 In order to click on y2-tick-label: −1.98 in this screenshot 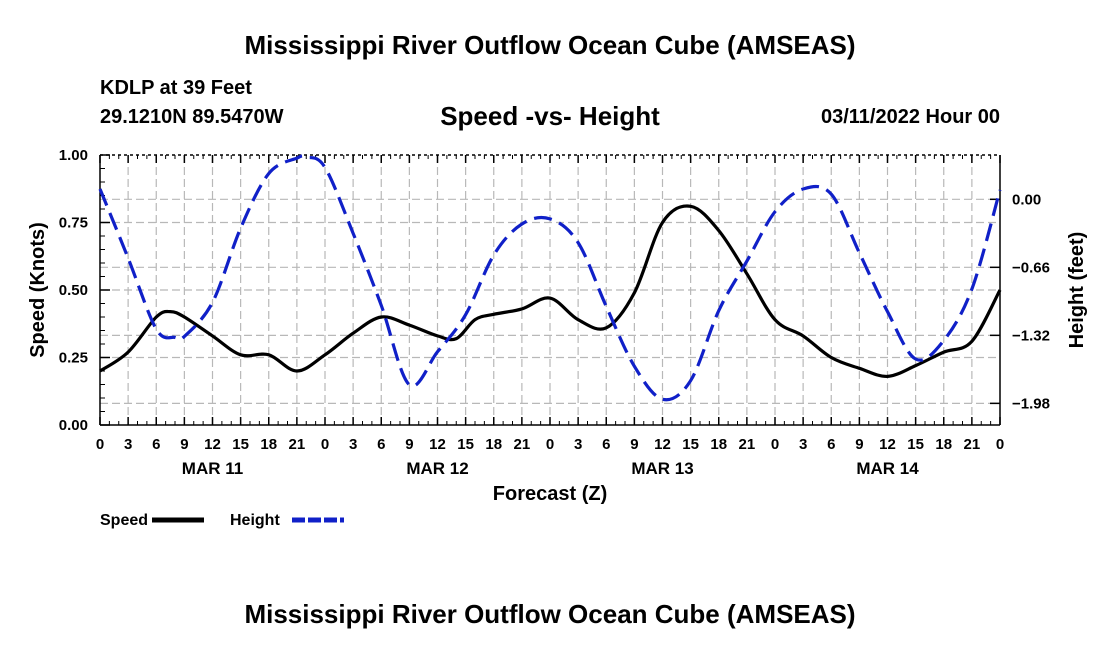, I will do `click(1031, 403)`.